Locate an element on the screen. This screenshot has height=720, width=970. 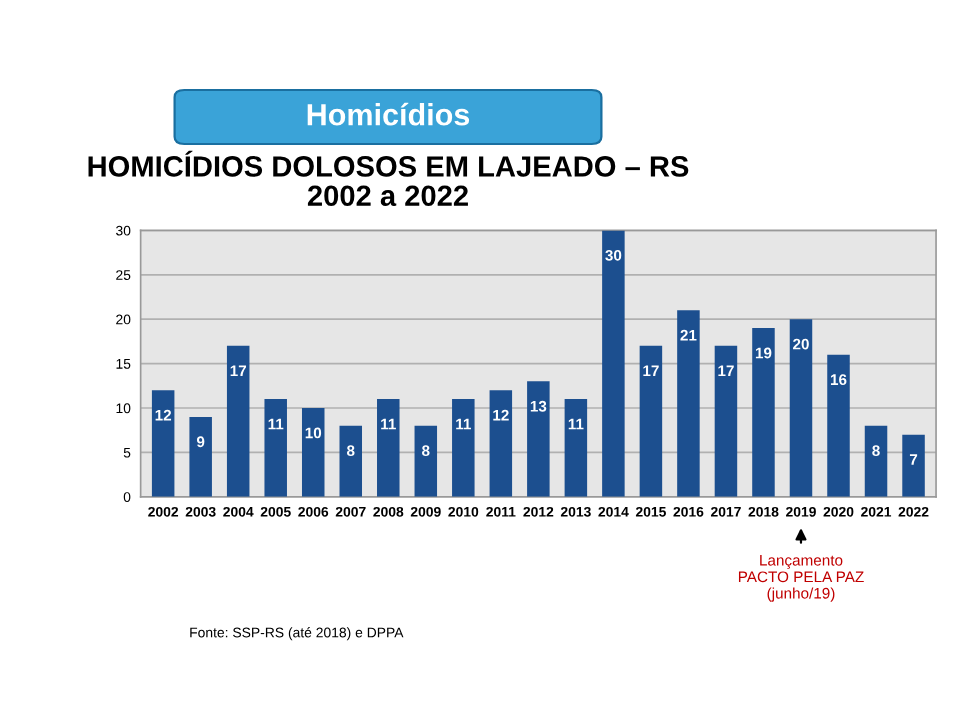
chart-subtitle: HOMICÍDIOS DOLOSOS EM LAJEADO – RS 2002 a 2022 is located at coordinates (388, 178).